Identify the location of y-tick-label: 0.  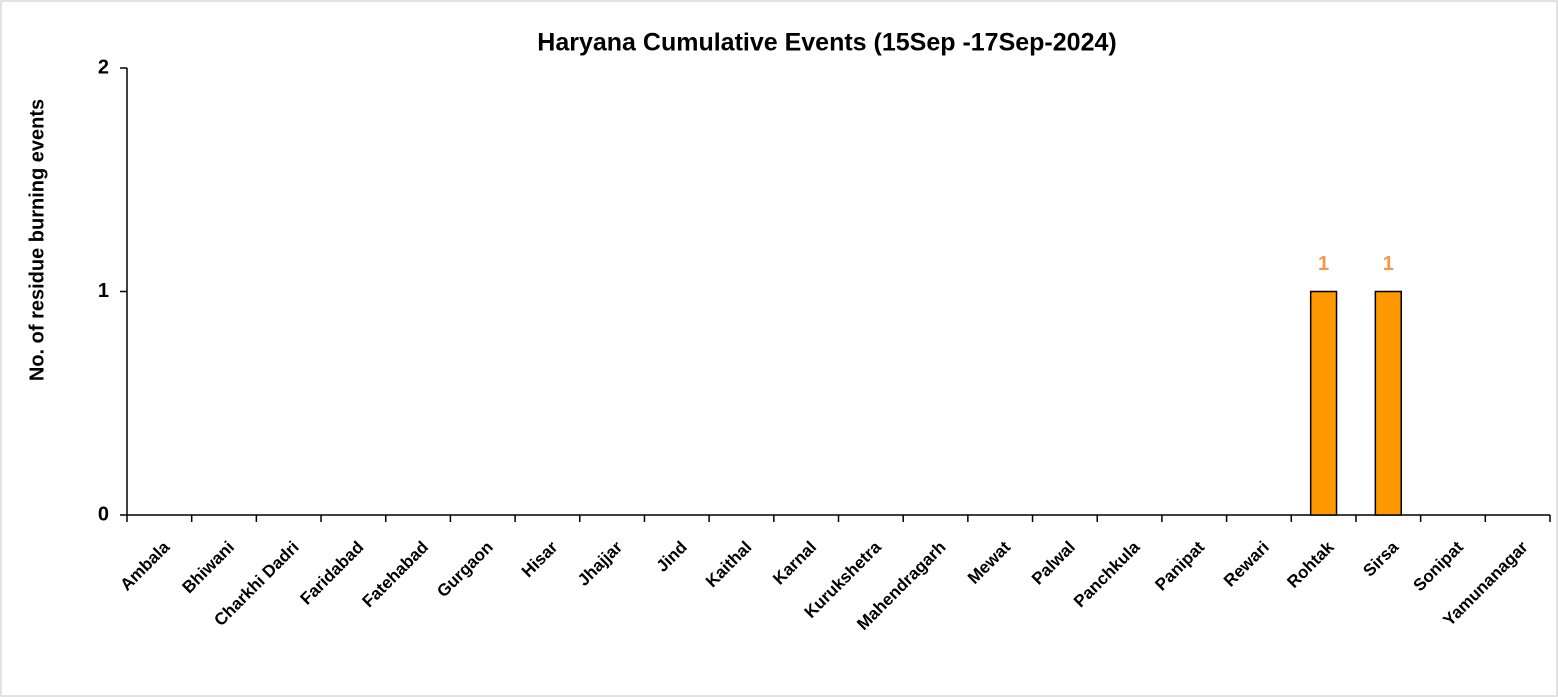
(103, 514).